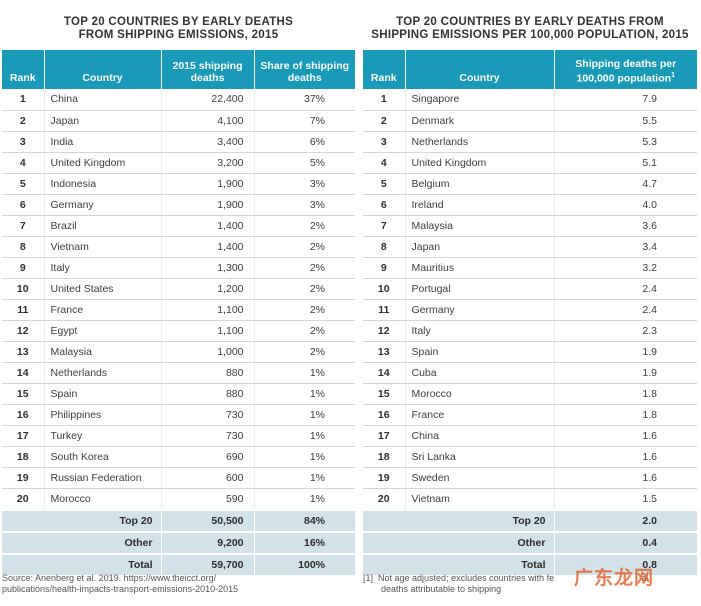 The width and height of the screenshot is (701, 606). I want to click on table-row: 19 Sweden 1.6, so click(530, 478).